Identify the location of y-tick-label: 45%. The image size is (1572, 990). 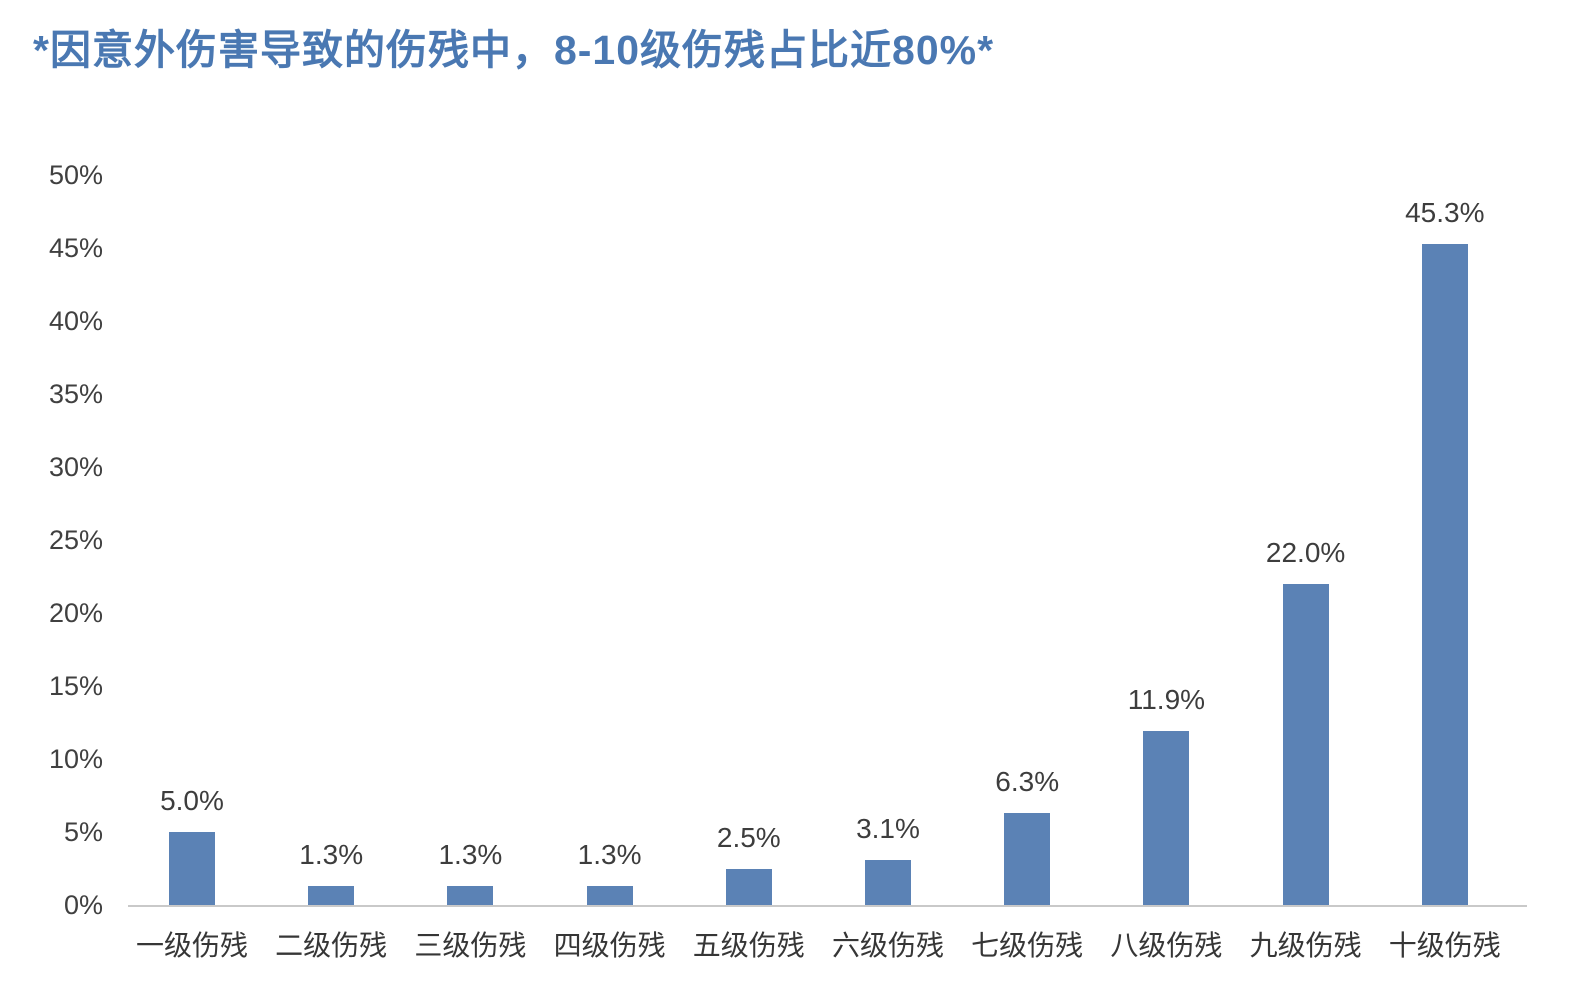
(75, 248).